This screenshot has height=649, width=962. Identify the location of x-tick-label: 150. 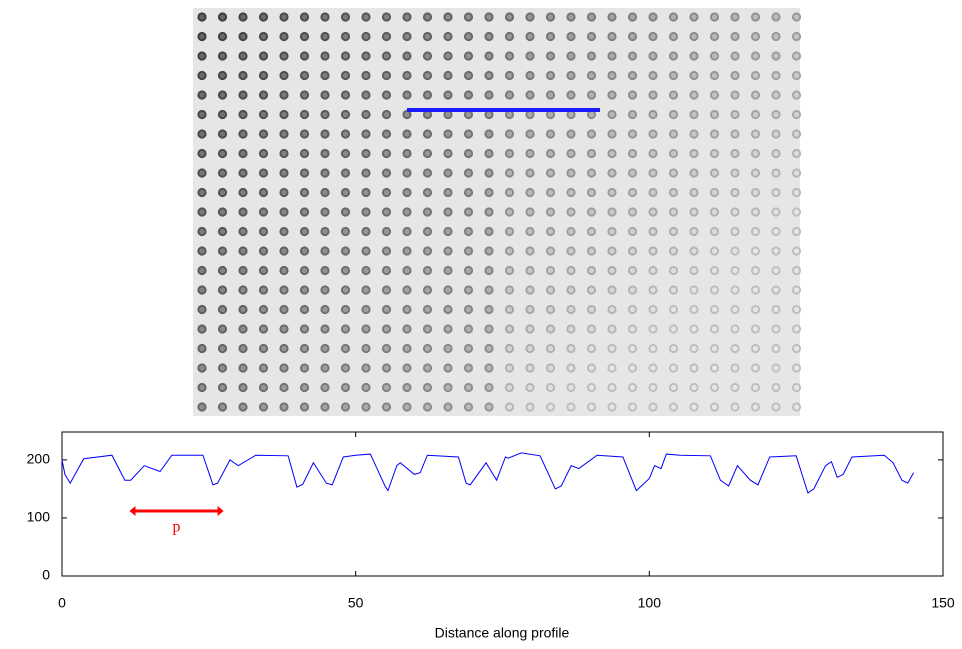
(943, 603).